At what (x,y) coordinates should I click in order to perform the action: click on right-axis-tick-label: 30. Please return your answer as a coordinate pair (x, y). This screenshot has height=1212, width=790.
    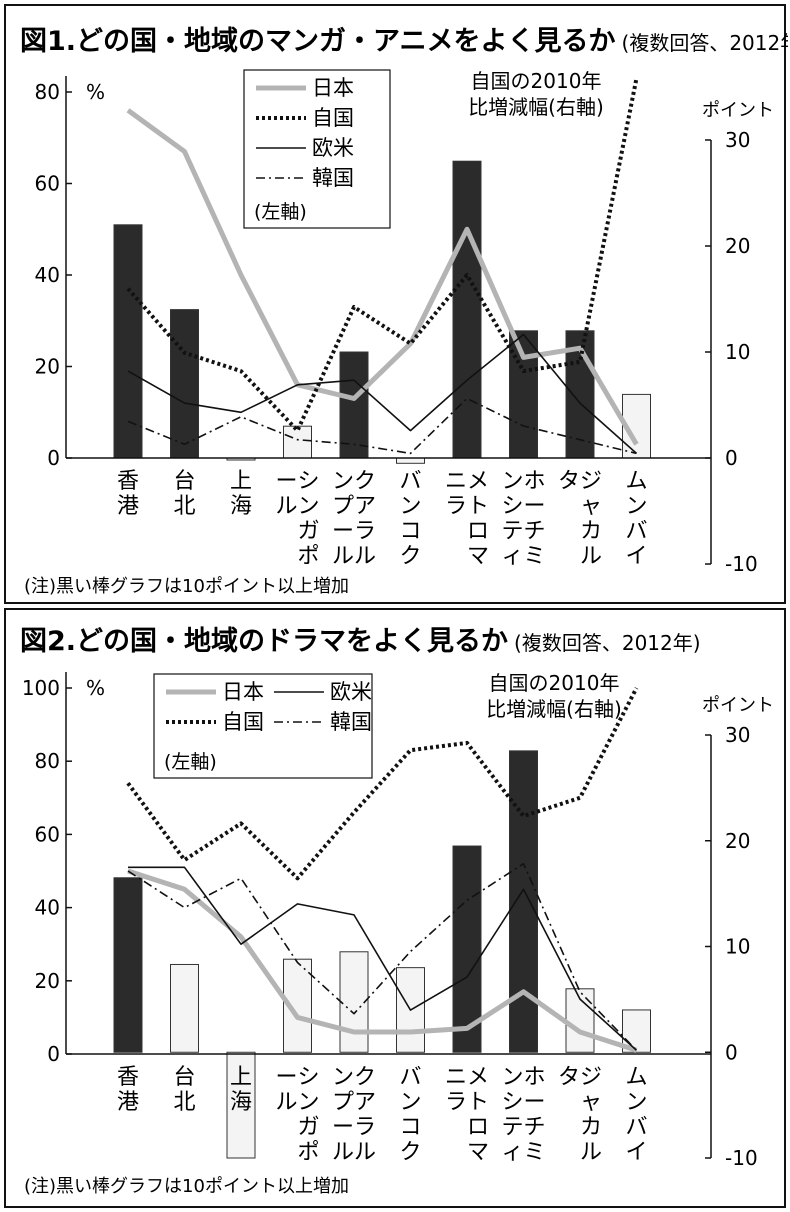
    Looking at the image, I should click on (737, 140).